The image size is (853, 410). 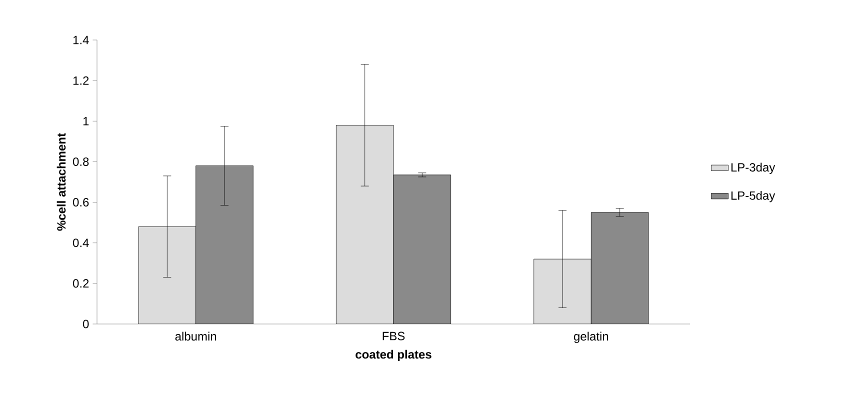 I want to click on x-axis-title: coated plates, so click(x=394, y=356).